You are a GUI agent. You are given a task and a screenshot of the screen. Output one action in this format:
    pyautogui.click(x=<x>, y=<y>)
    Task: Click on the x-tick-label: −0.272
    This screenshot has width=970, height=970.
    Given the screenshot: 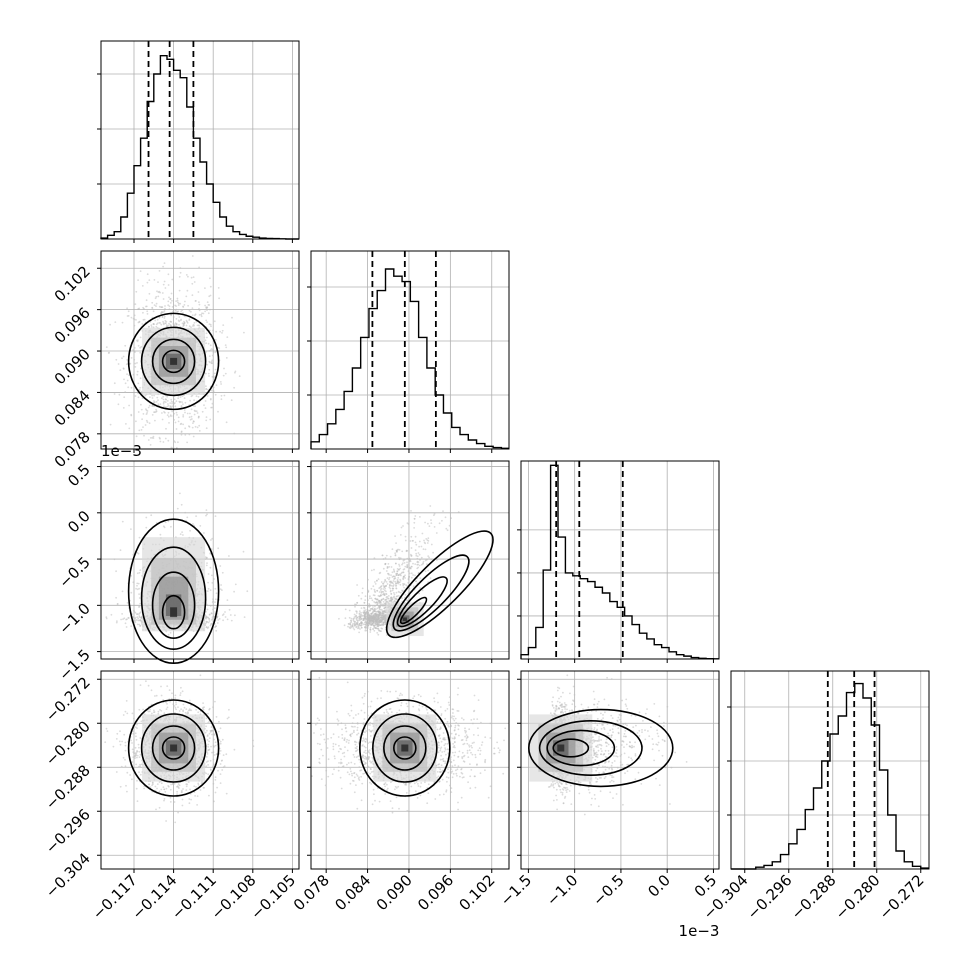 What is the action you would take?
    pyautogui.click(x=902, y=897)
    